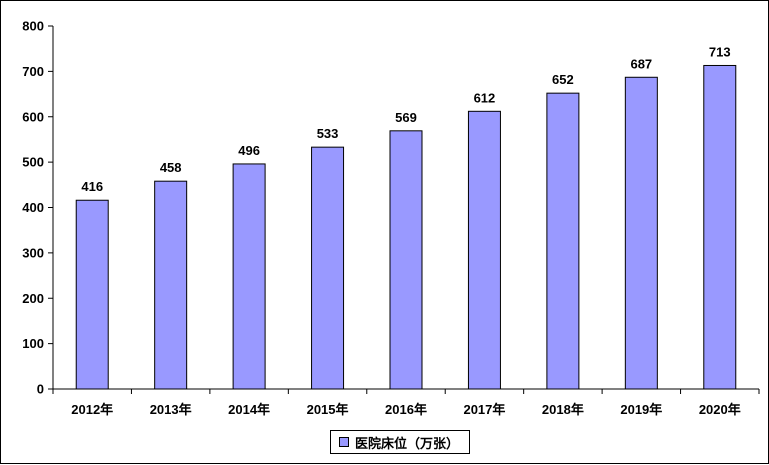 This screenshot has height=465, width=769. Describe the element at coordinates (33, 162) in the screenshot. I see `y-tick-label: 500` at that location.